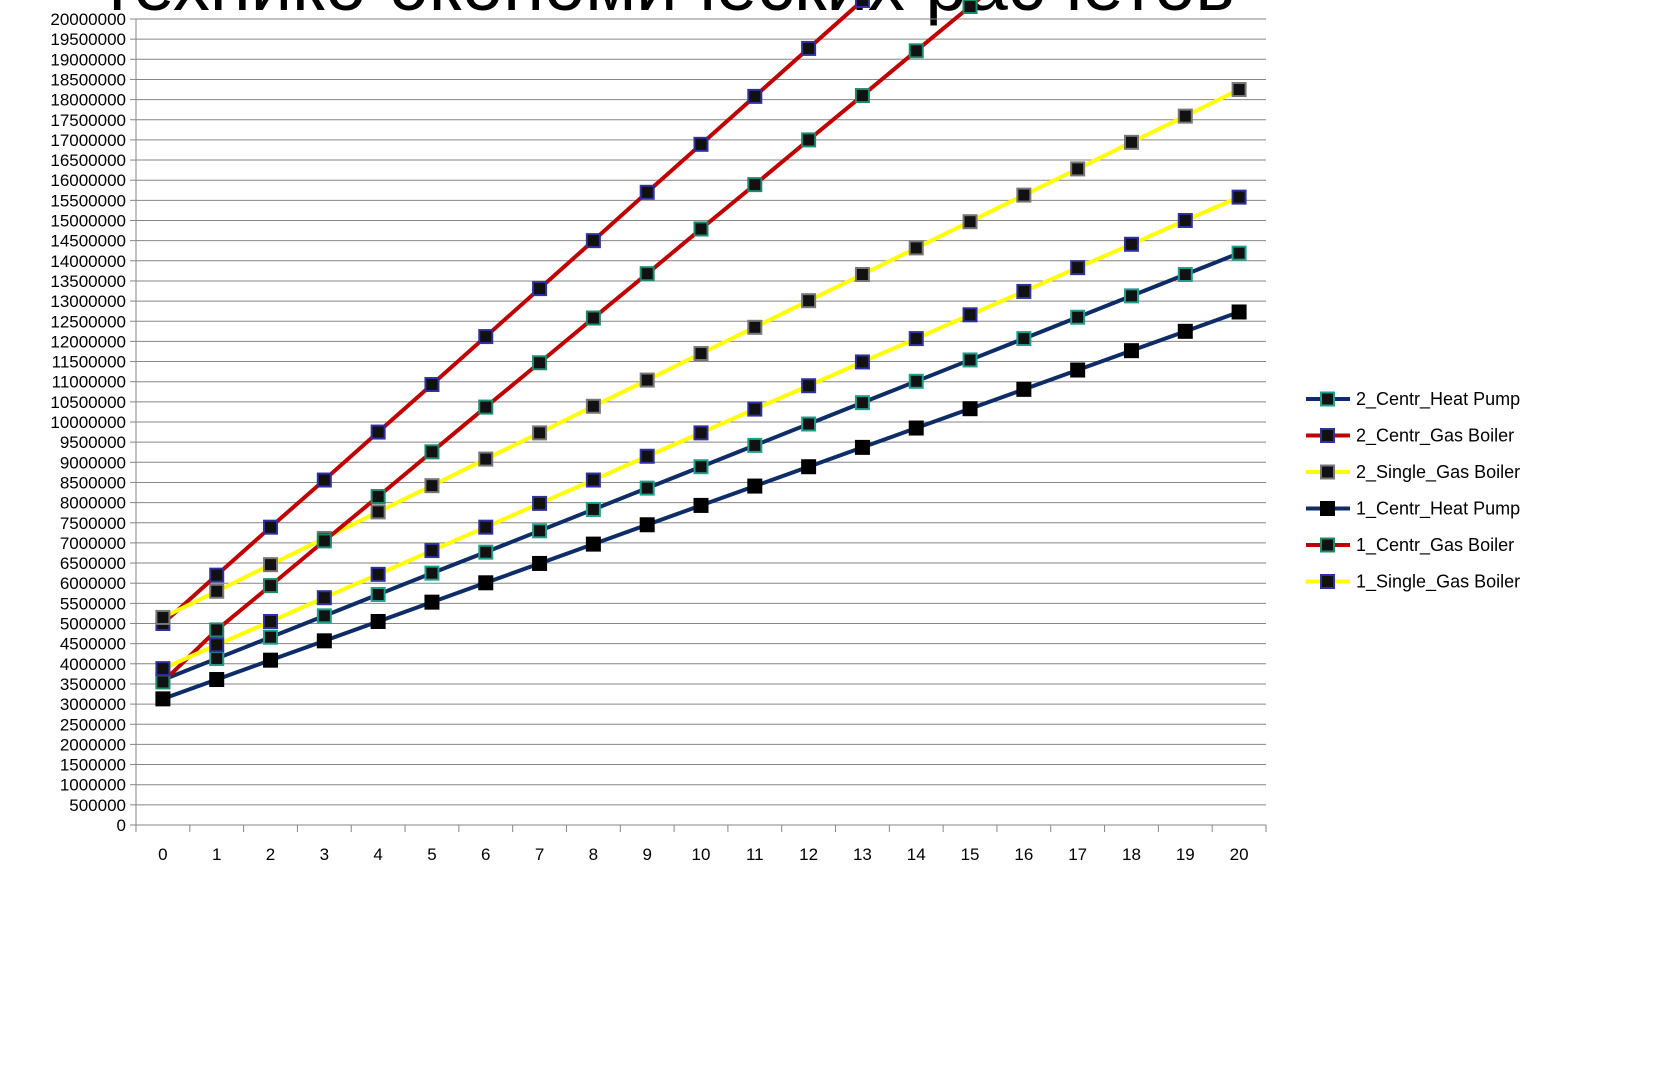  I want to click on x-tick-label: 5, so click(431, 854).